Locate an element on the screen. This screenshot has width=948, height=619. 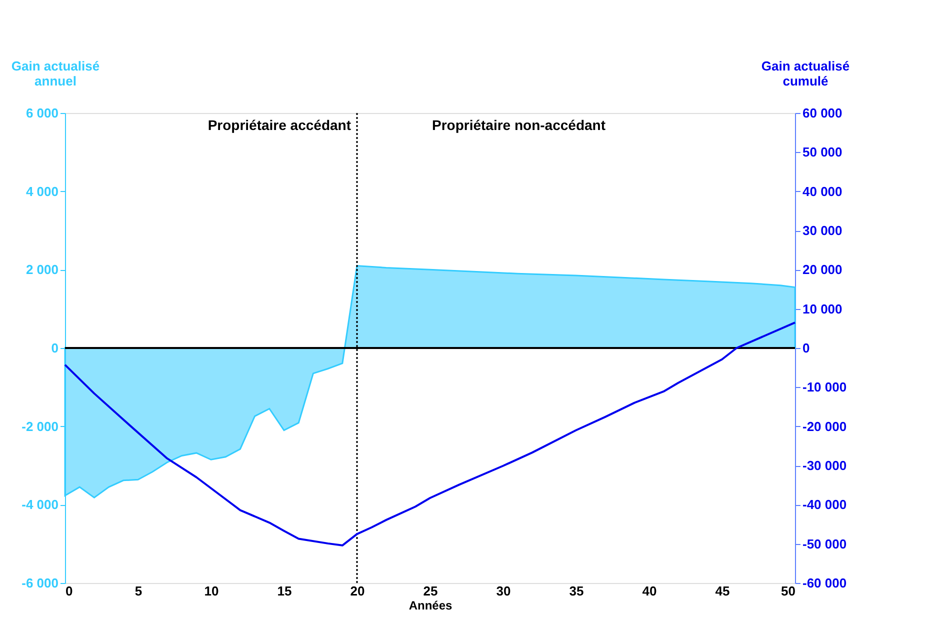
y-tick-label: -6 000 is located at coordinates (40, 583).